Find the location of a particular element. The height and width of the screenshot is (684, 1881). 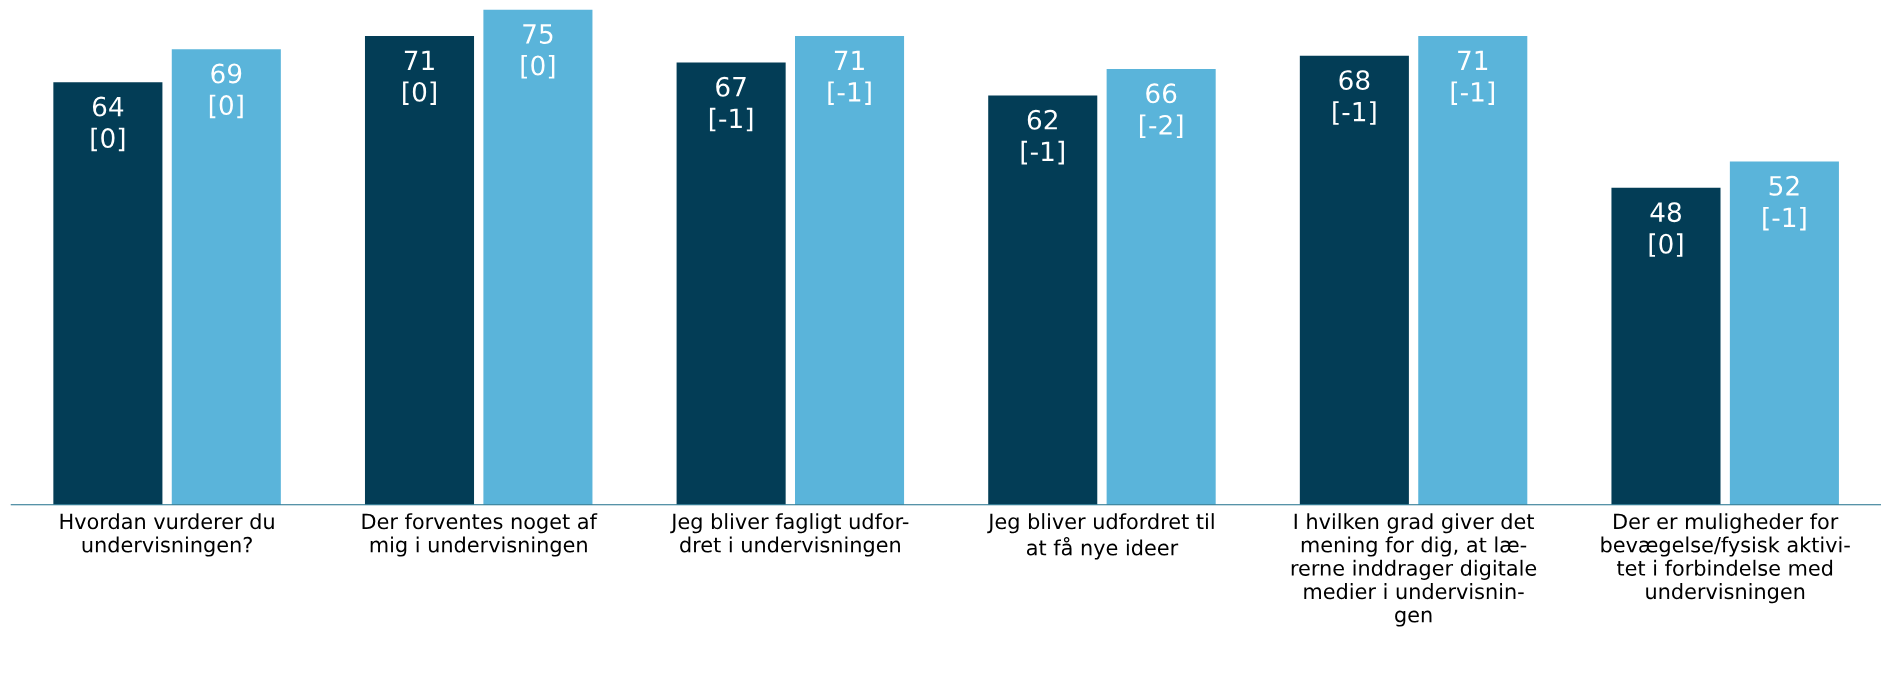

data-label: 71 [0] is located at coordinates (419, 77).